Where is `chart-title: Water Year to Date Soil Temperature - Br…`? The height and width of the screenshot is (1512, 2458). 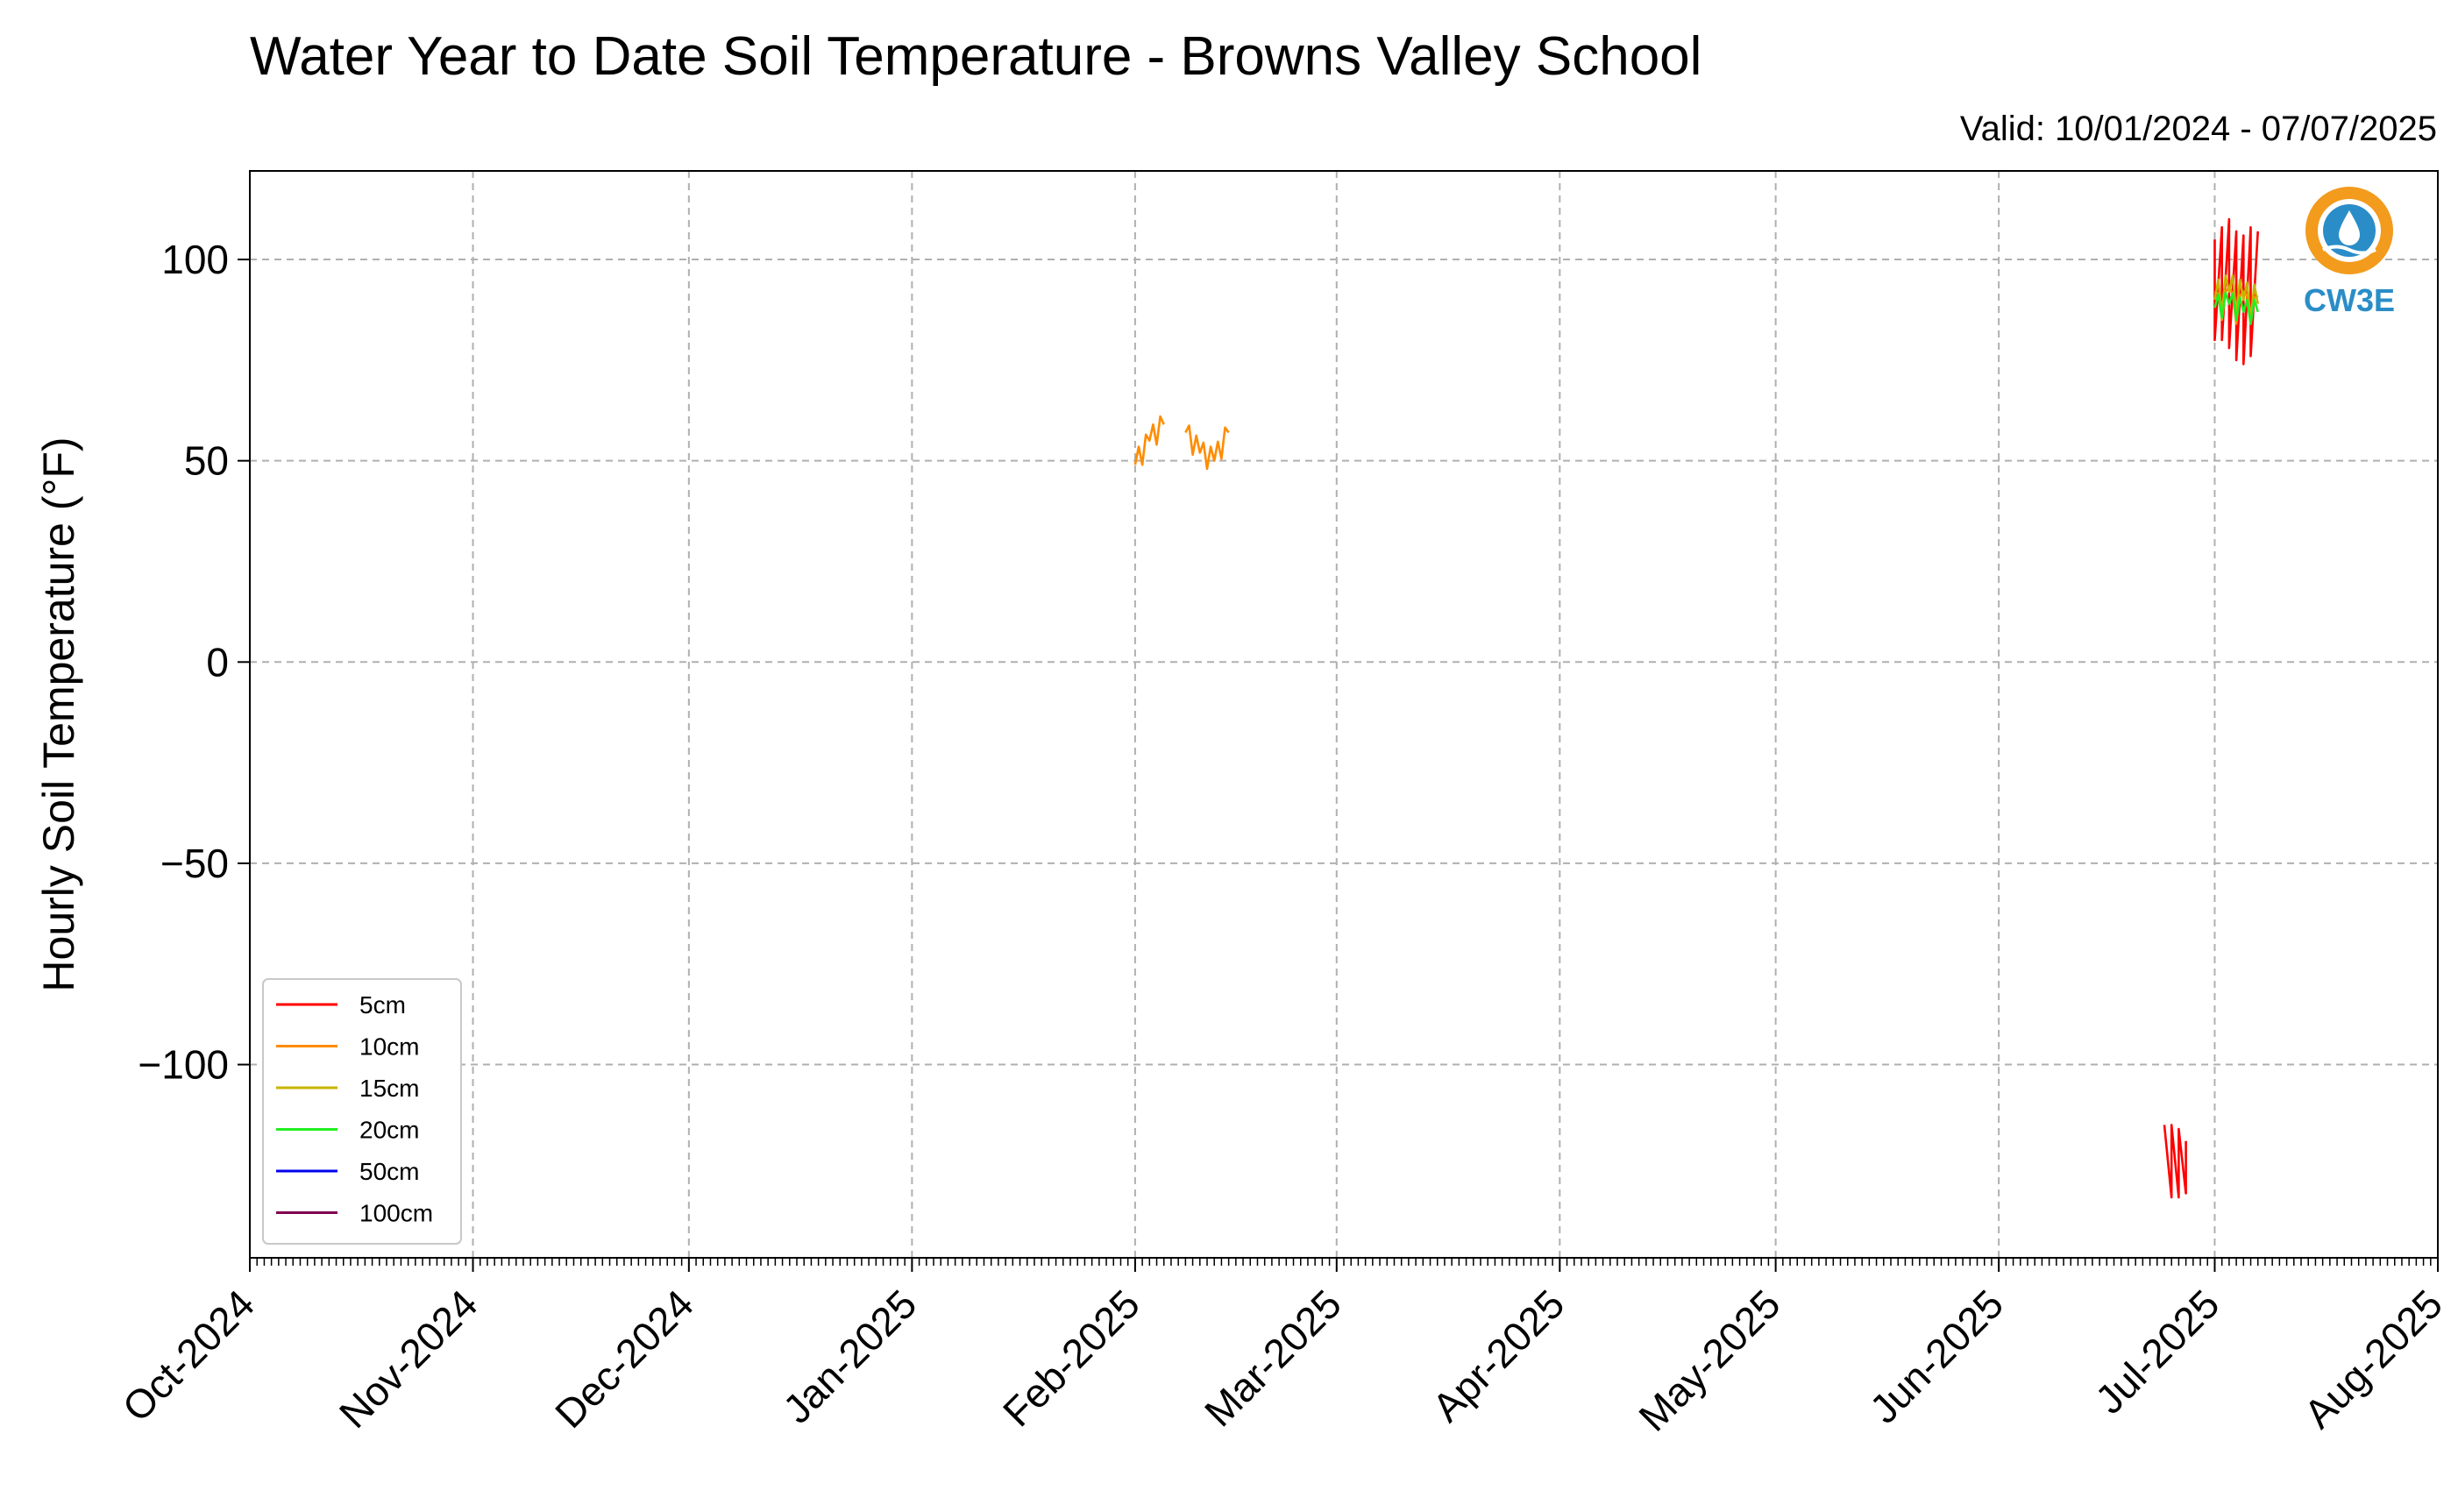
chart-title: Water Year to Date Soil Temperature - Br… is located at coordinates (975, 56).